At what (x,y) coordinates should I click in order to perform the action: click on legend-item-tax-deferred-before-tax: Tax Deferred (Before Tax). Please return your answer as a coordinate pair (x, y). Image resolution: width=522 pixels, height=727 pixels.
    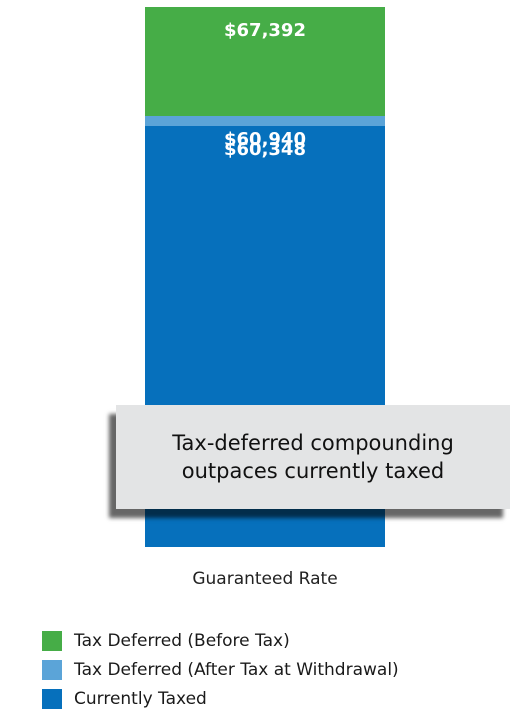
    Looking at the image, I should click on (220, 640).